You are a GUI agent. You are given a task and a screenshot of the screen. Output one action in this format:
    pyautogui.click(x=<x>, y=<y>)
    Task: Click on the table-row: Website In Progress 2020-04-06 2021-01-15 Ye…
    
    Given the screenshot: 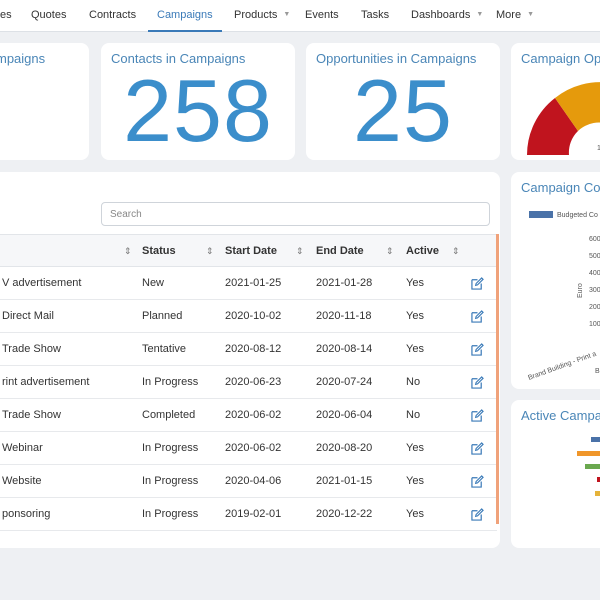 What is the action you would take?
    pyautogui.click(x=248, y=481)
    